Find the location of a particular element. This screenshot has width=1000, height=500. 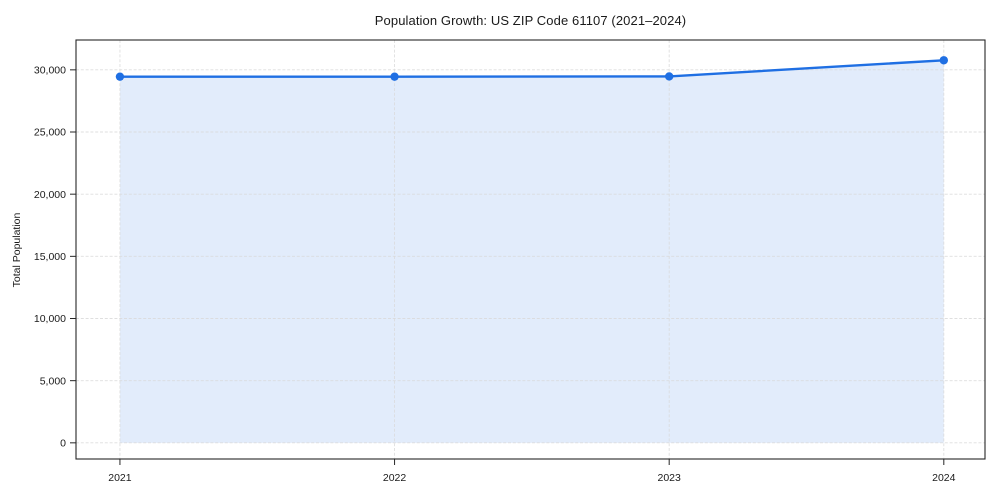

y-tick-label: 10,000 is located at coordinates (50, 319).